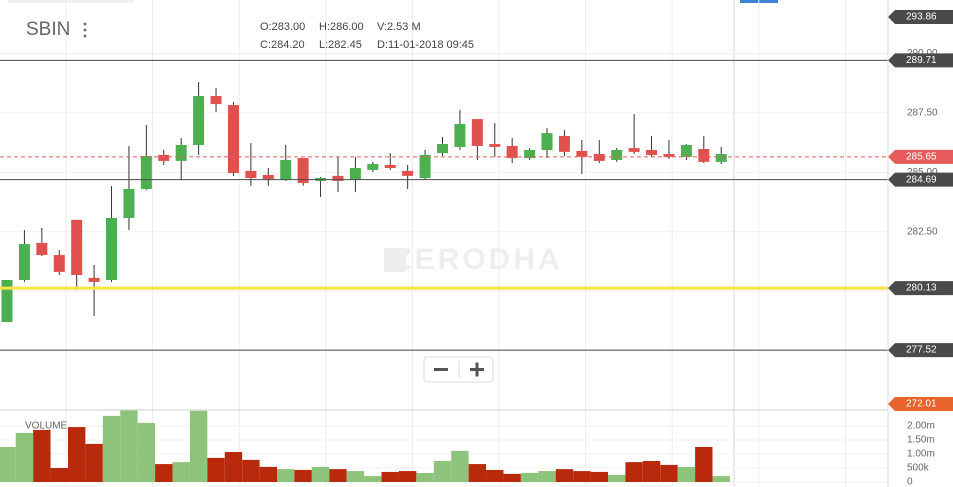 This screenshot has height=487, width=953. What do you see at coordinates (477, 259) in the screenshot?
I see `watermark: ZERODHA` at bounding box center [477, 259].